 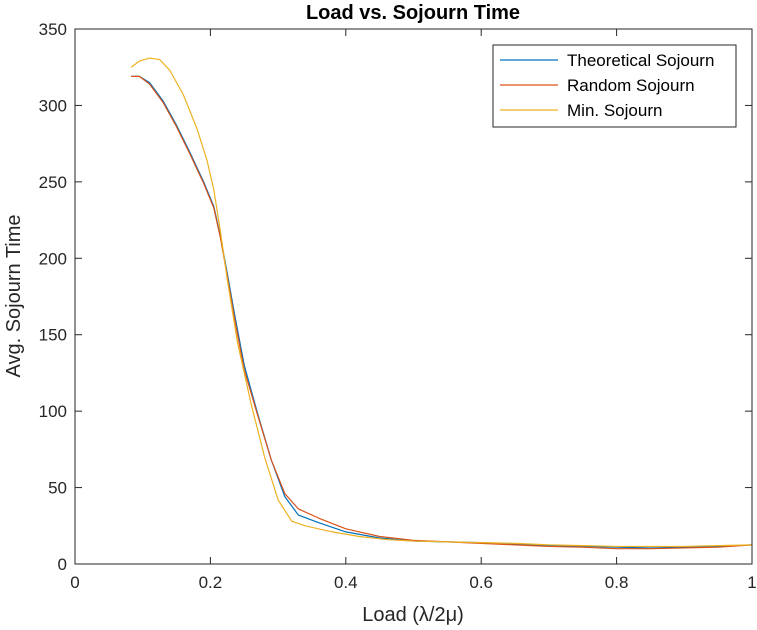 I want to click on x-tick-label: 0, so click(x=74, y=582).